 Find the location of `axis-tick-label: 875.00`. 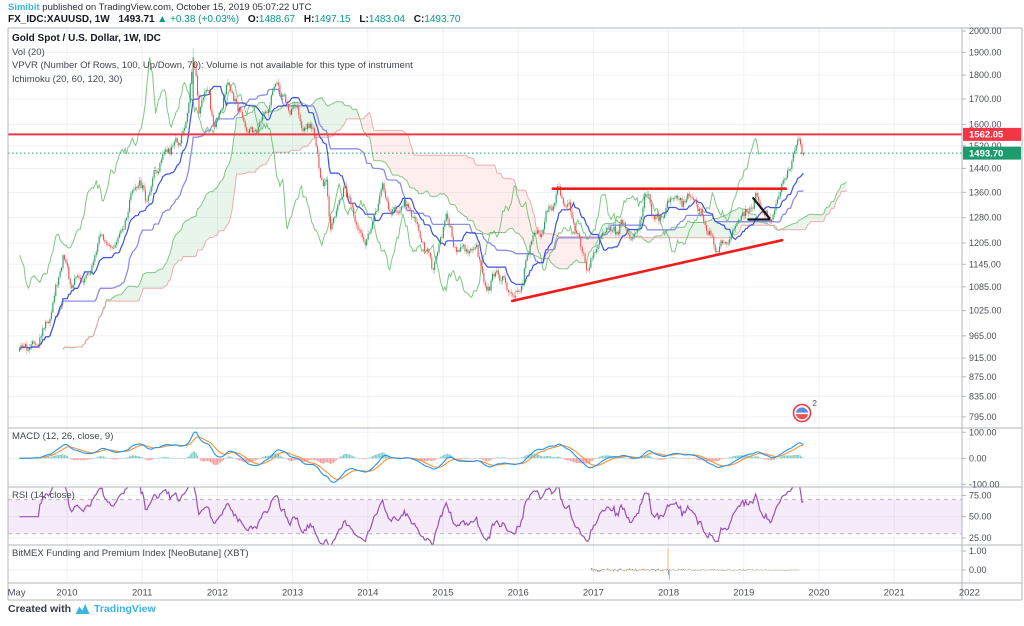

axis-tick-label: 875.00 is located at coordinates (983, 377).